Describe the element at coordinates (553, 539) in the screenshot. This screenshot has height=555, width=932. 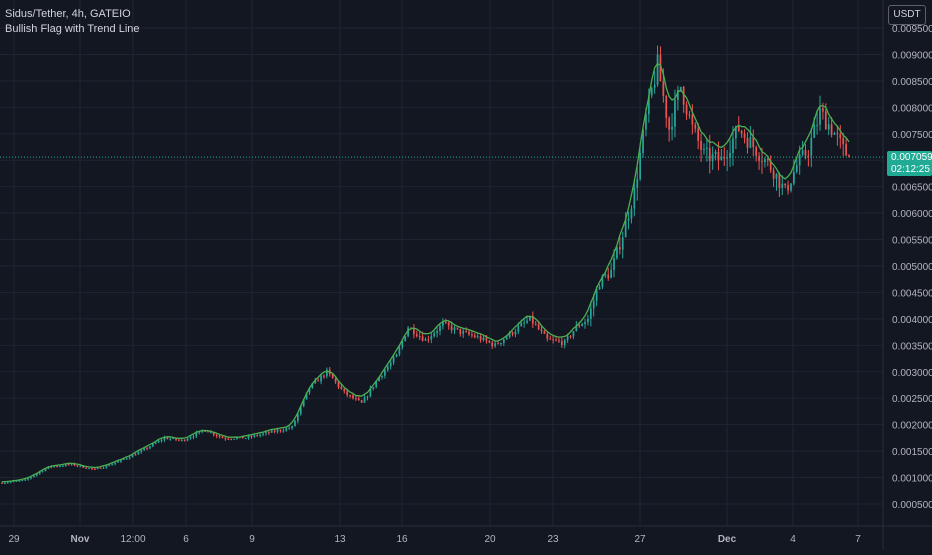
I see `x-tick-label: 23` at that location.